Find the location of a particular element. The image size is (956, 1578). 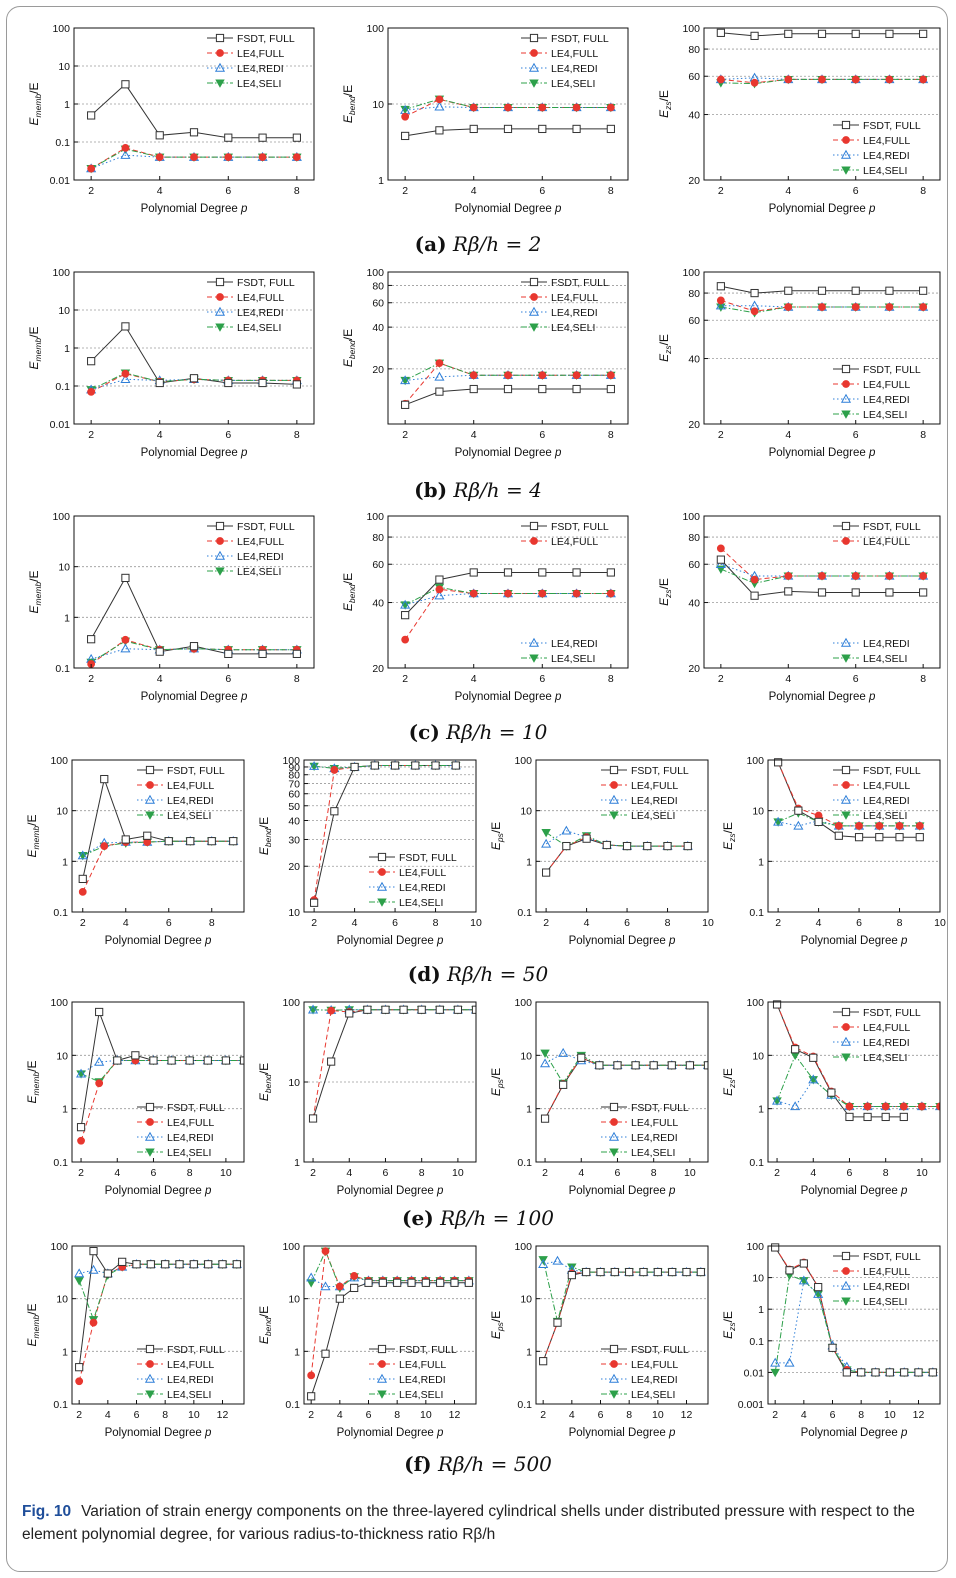

y-tick-label: 20 is located at coordinates (694, 425).